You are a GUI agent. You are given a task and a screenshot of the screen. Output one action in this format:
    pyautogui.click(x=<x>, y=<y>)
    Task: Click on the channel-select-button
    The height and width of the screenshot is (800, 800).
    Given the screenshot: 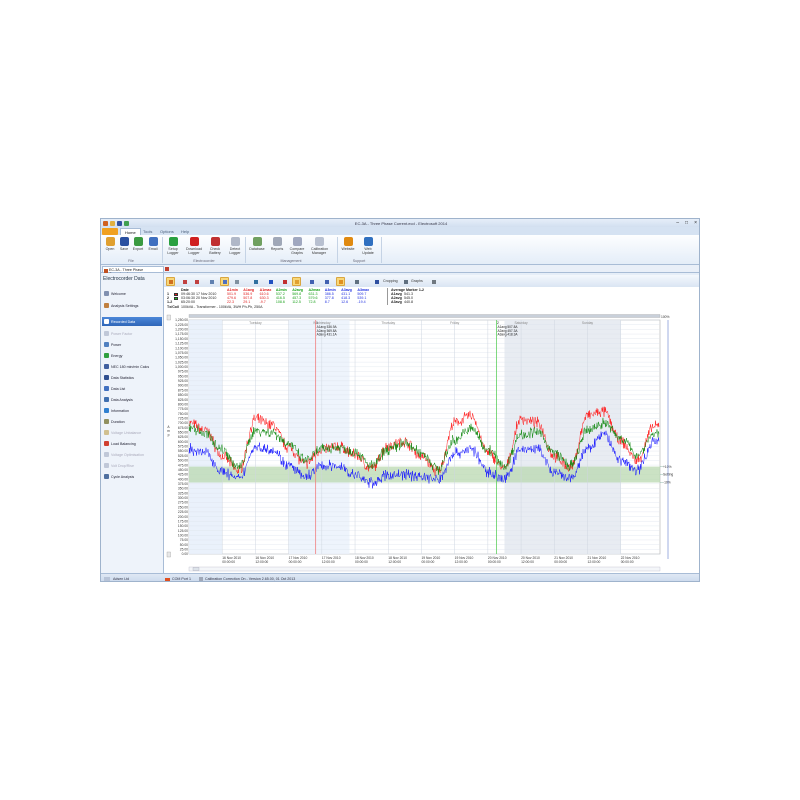 What is the action you would take?
    pyautogui.click(x=255, y=281)
    